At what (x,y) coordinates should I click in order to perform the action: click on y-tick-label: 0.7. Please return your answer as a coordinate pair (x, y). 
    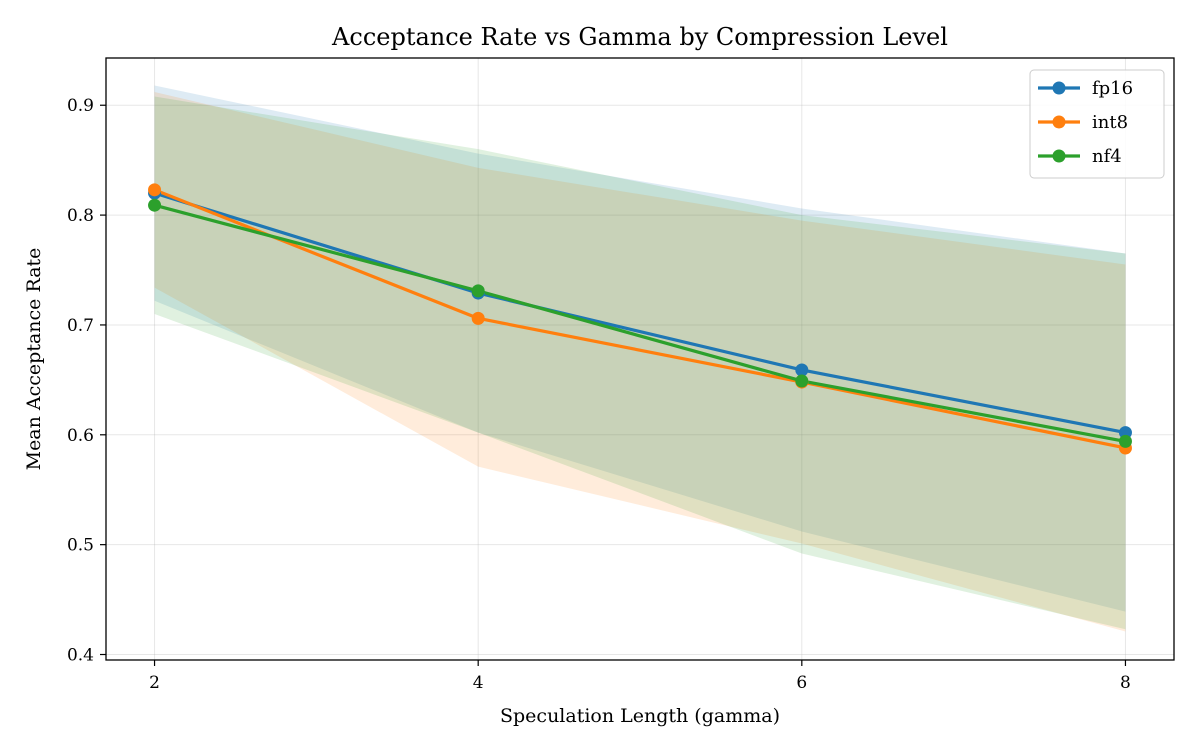
    Looking at the image, I should click on (80, 326).